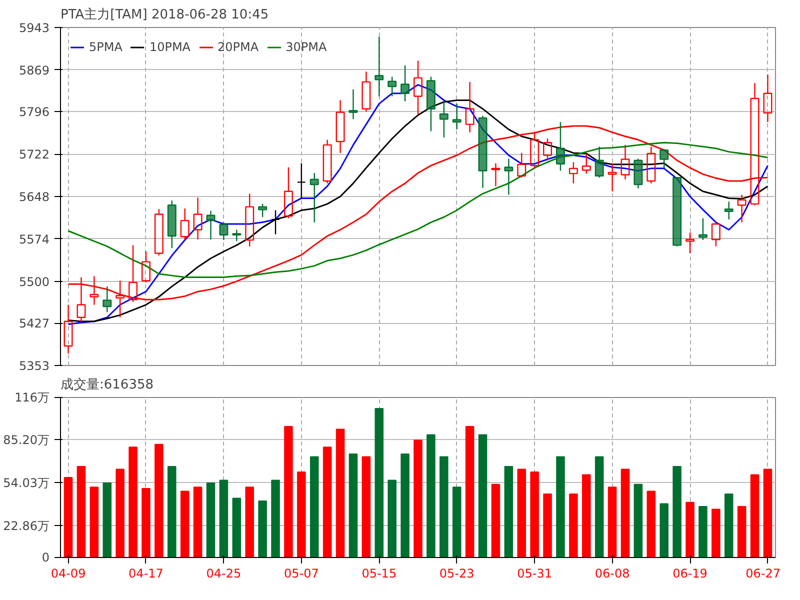 This screenshot has width=800, height=600. I want to click on x-tick-label: 05-23, so click(456, 573).